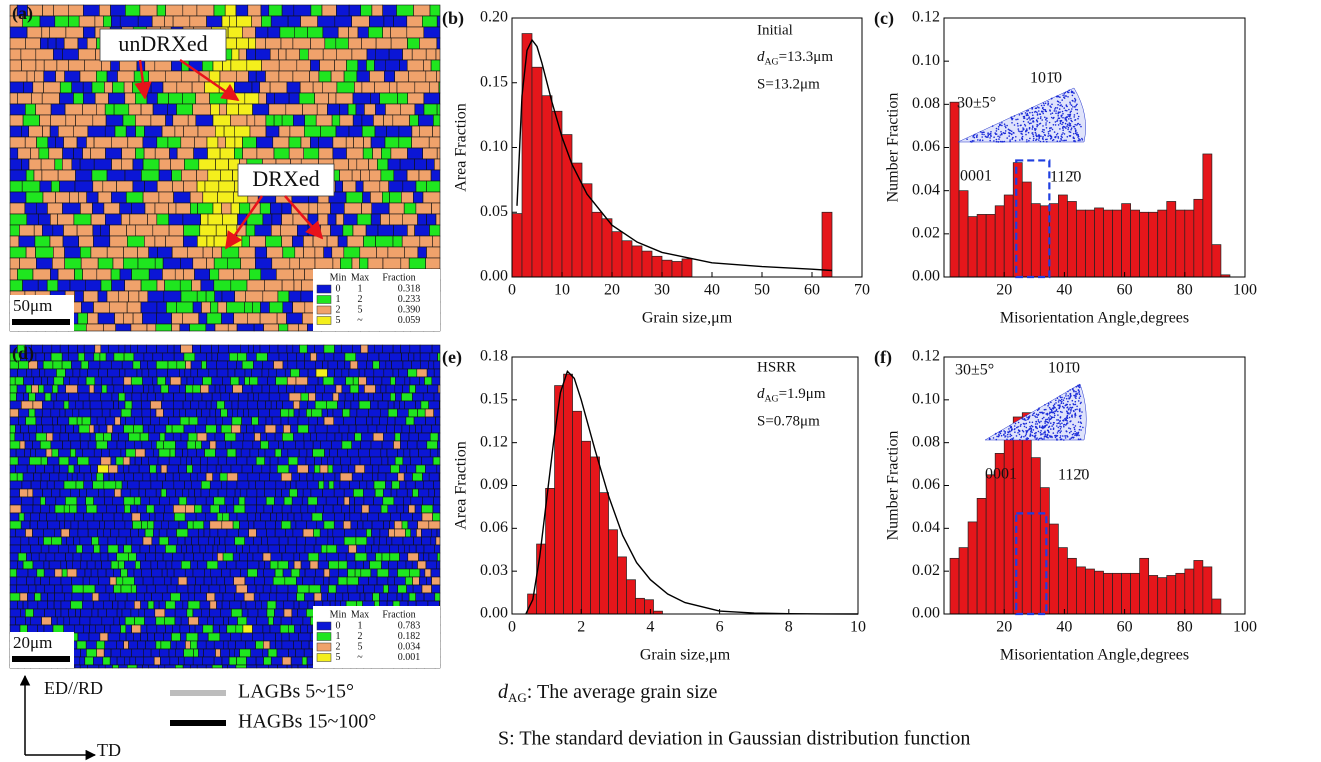  Describe the element at coordinates (360, 288) in the screenshot. I see `table-cell: 1` at that location.